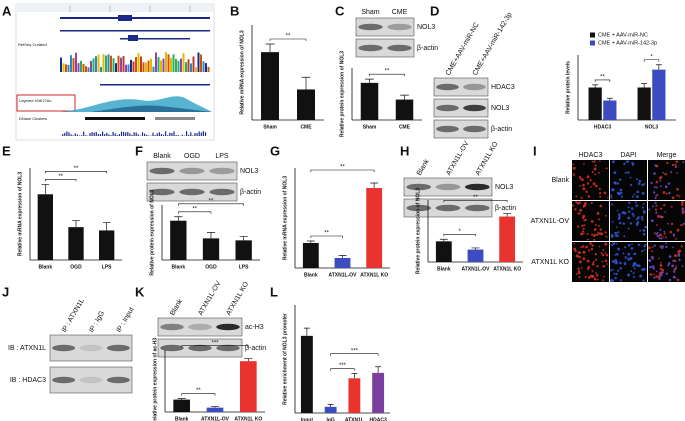 The height and width of the screenshot is (421, 685). What do you see at coordinates (666, 262) in the screenshot?
I see `if-image` at bounding box center [666, 262].